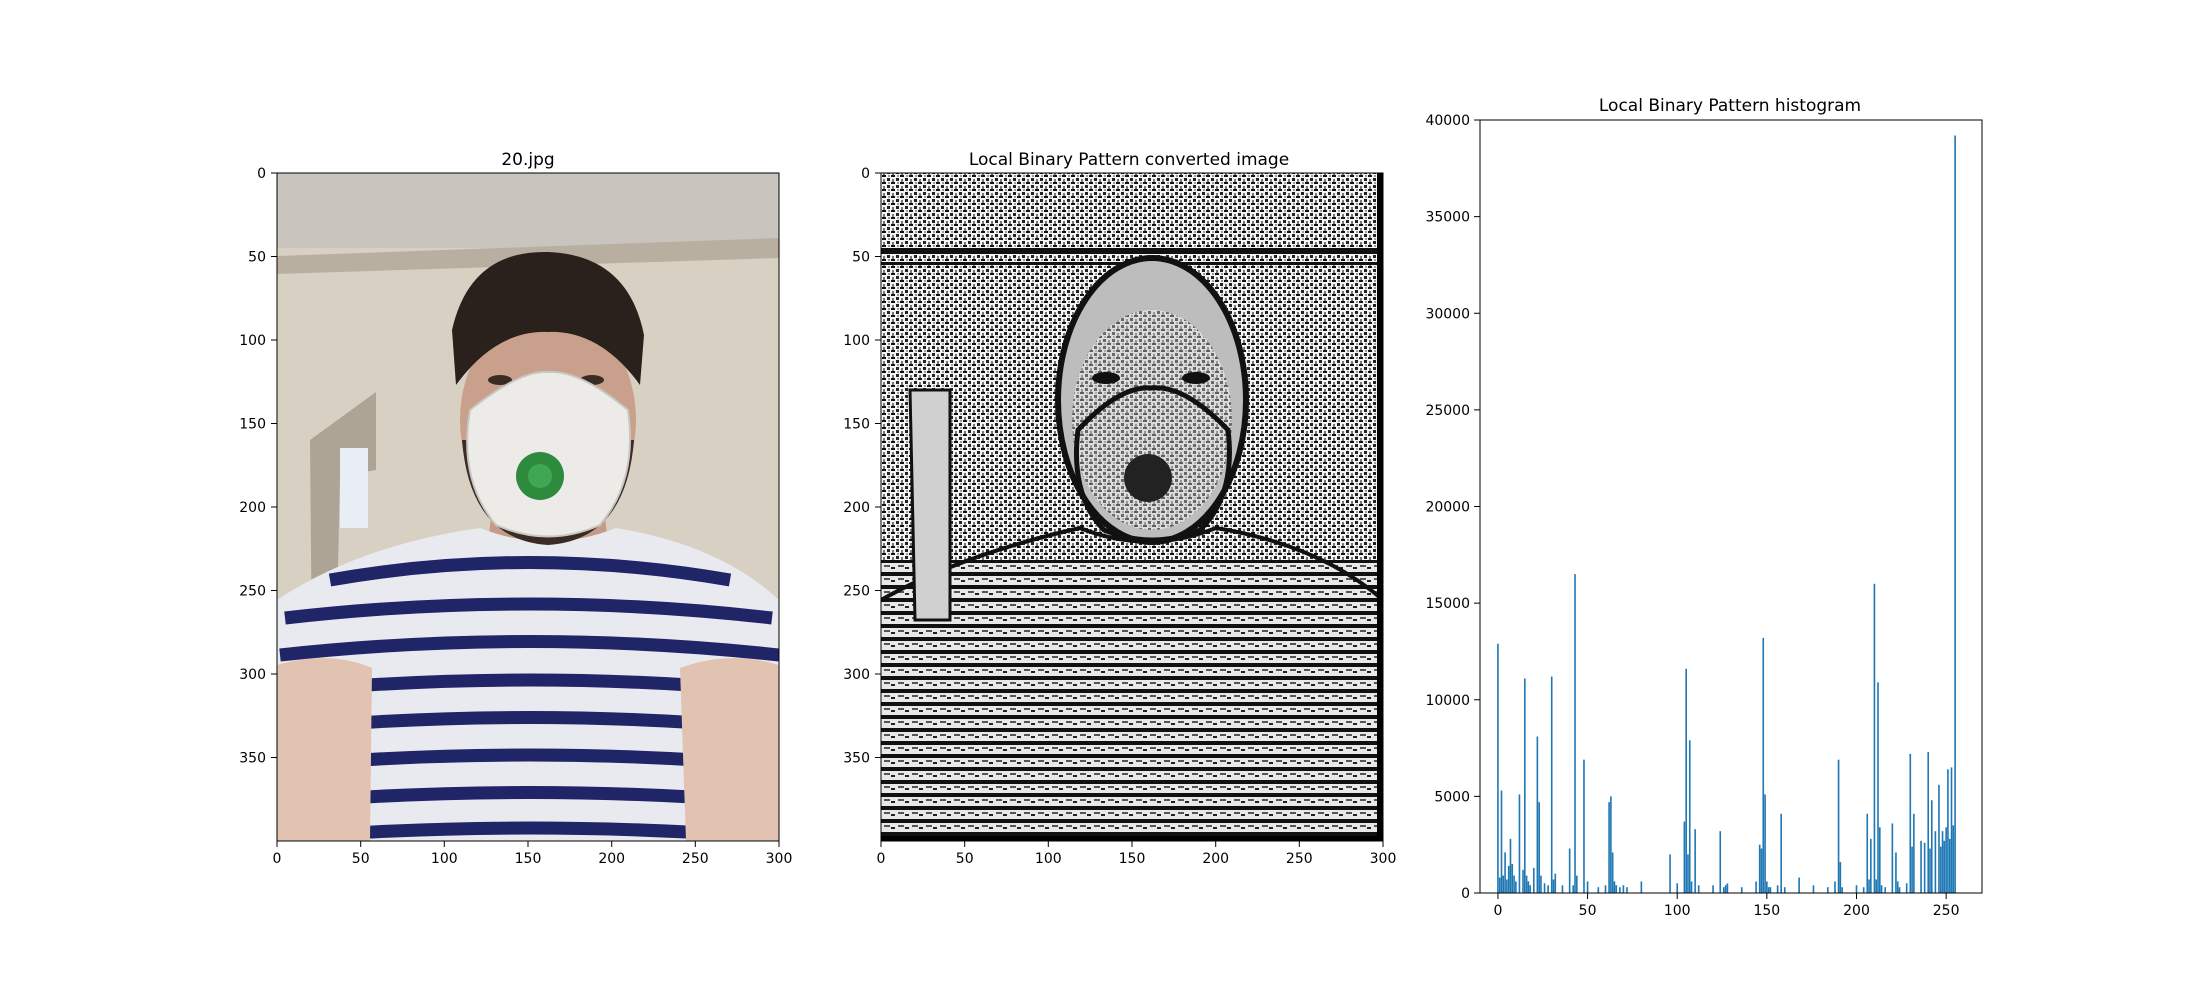 This screenshot has height=1000, width=2200. Describe the element at coordinates (1465, 894) in the screenshot. I see `histogram-y-tick-label: 0` at that location.